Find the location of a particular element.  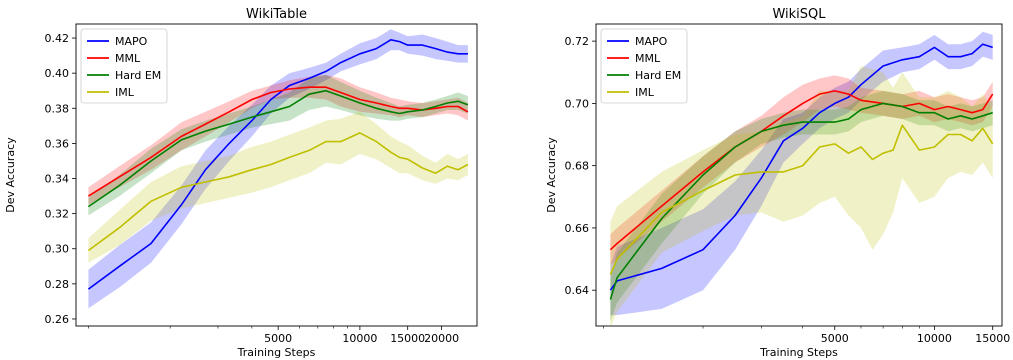

y-tick-label: 0.38 is located at coordinates (57, 108).